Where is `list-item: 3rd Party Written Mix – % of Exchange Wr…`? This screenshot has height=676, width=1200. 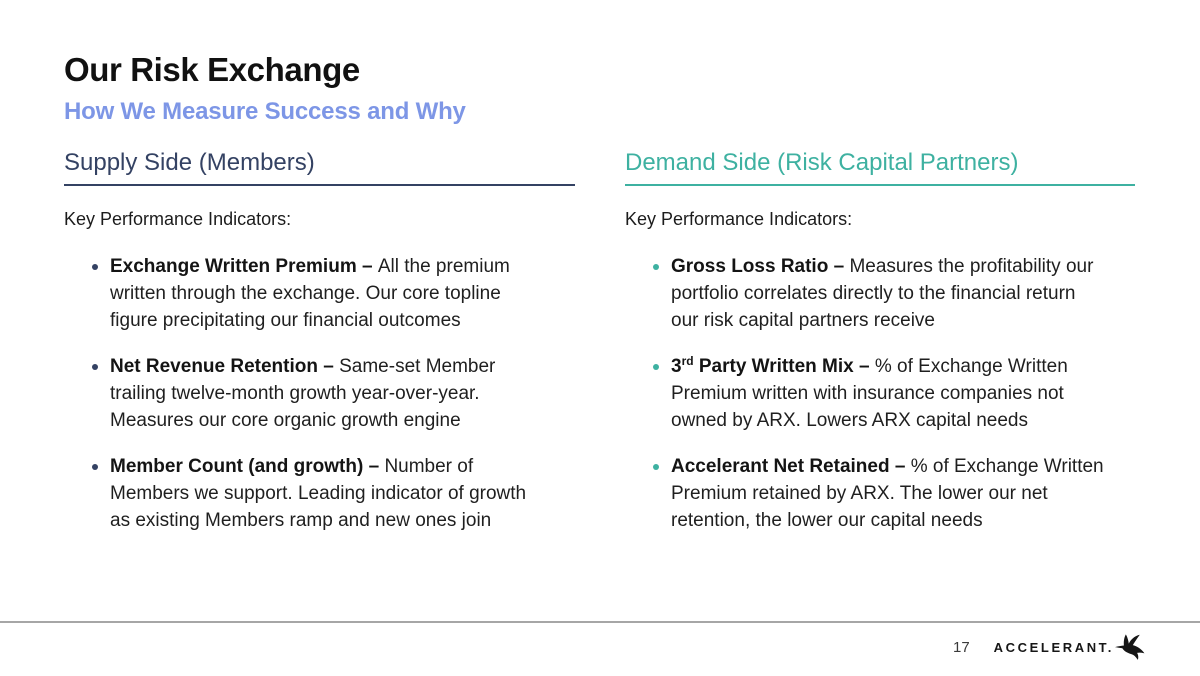 list-item: 3rd Party Written Mix – % of Exchange Wr… is located at coordinates (894, 393).